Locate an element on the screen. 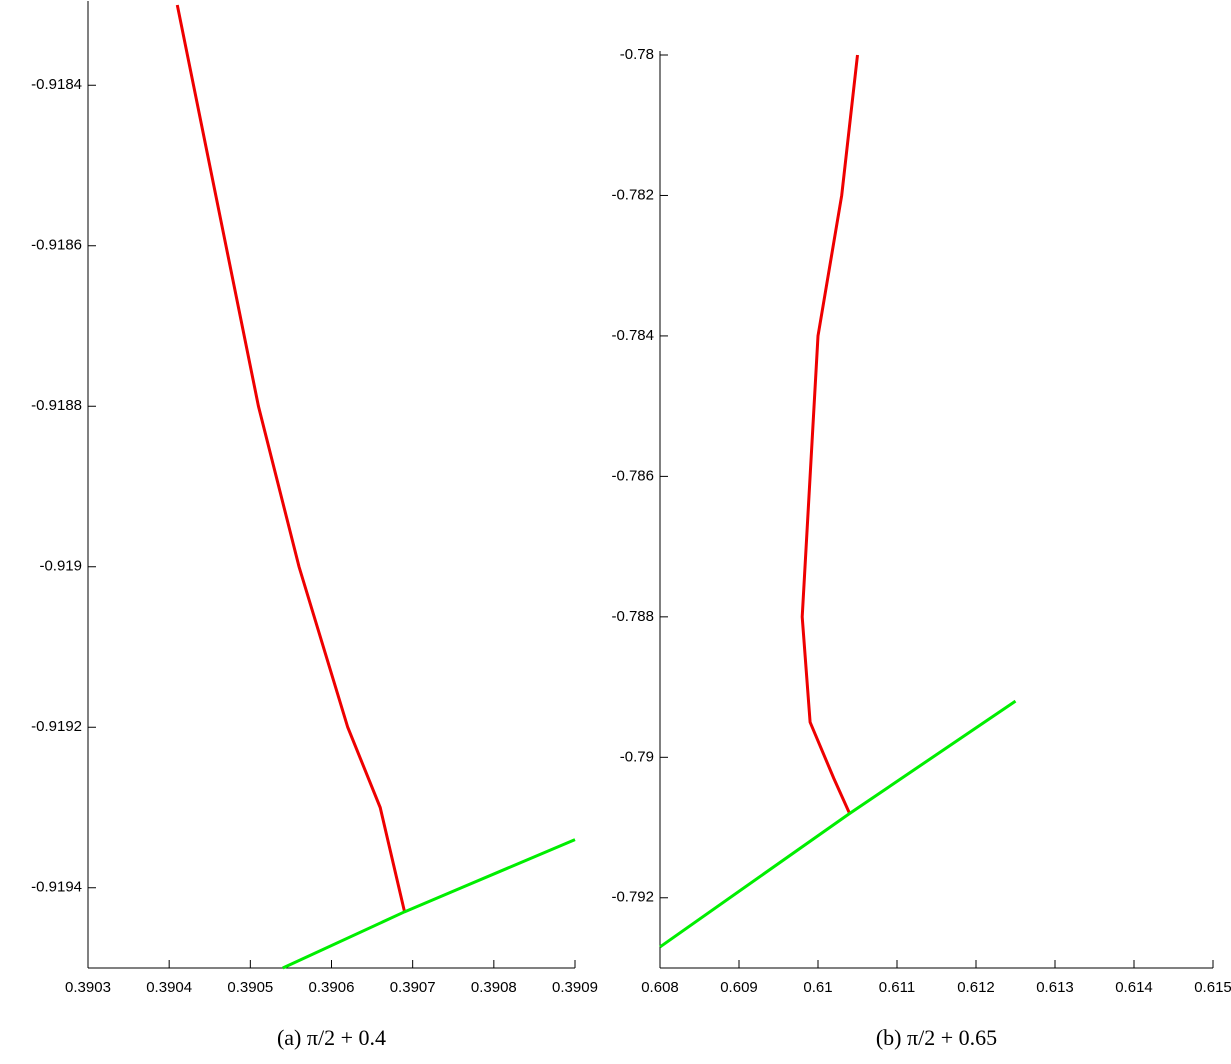 The height and width of the screenshot is (1064, 1231). x-tick-label: 0.608 is located at coordinates (660, 987).